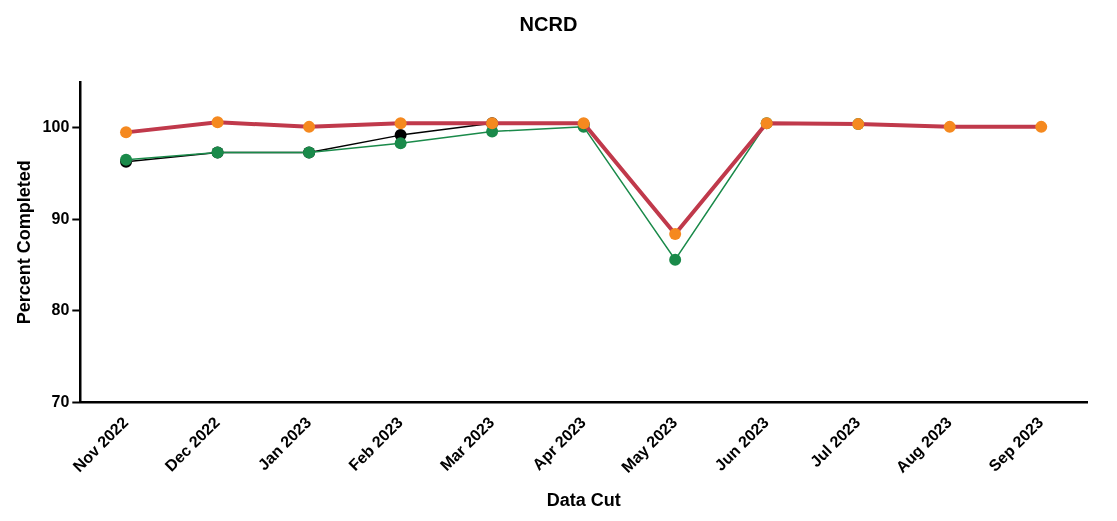  I want to click on chart-title: NCRD, so click(548, 23).